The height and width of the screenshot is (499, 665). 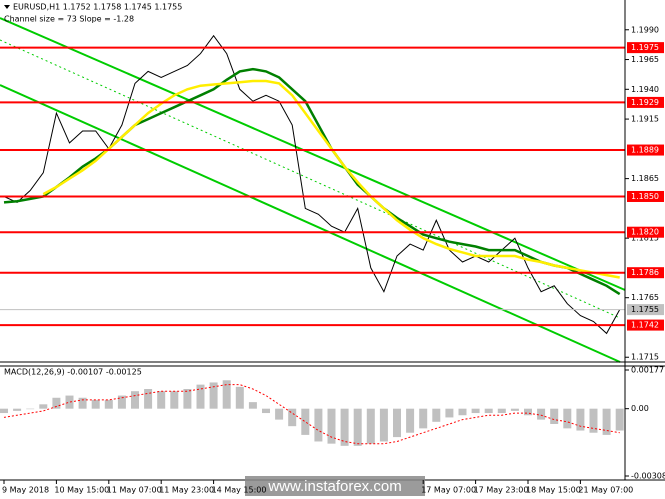 What do you see at coordinates (69, 19) in the screenshot?
I see `chart-subtitle: Channel size = 73 Slope = -1.28` at bounding box center [69, 19].